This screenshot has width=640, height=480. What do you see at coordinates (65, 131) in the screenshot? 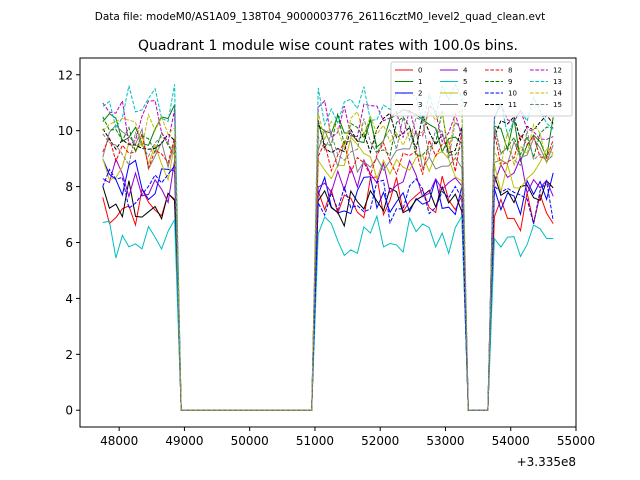
I see `y-tick-label: 10` at bounding box center [65, 131].